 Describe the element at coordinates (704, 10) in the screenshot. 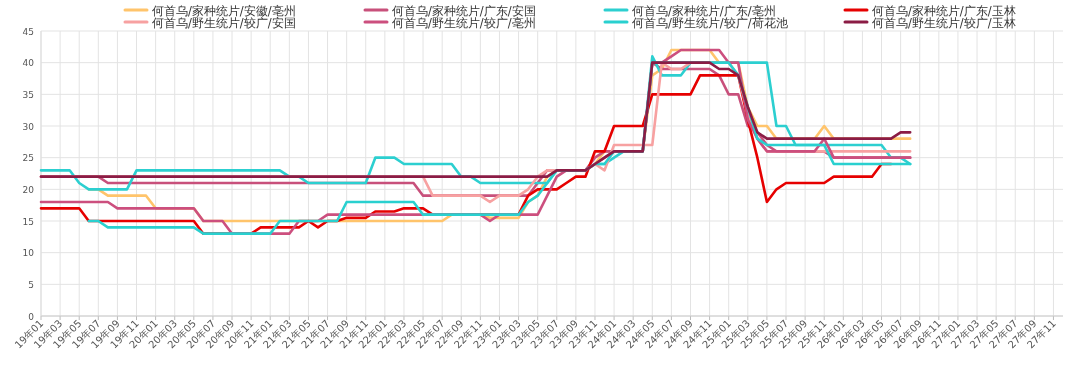

I see `legend-label: 何首乌/家种统片/广东/亳州` at that location.